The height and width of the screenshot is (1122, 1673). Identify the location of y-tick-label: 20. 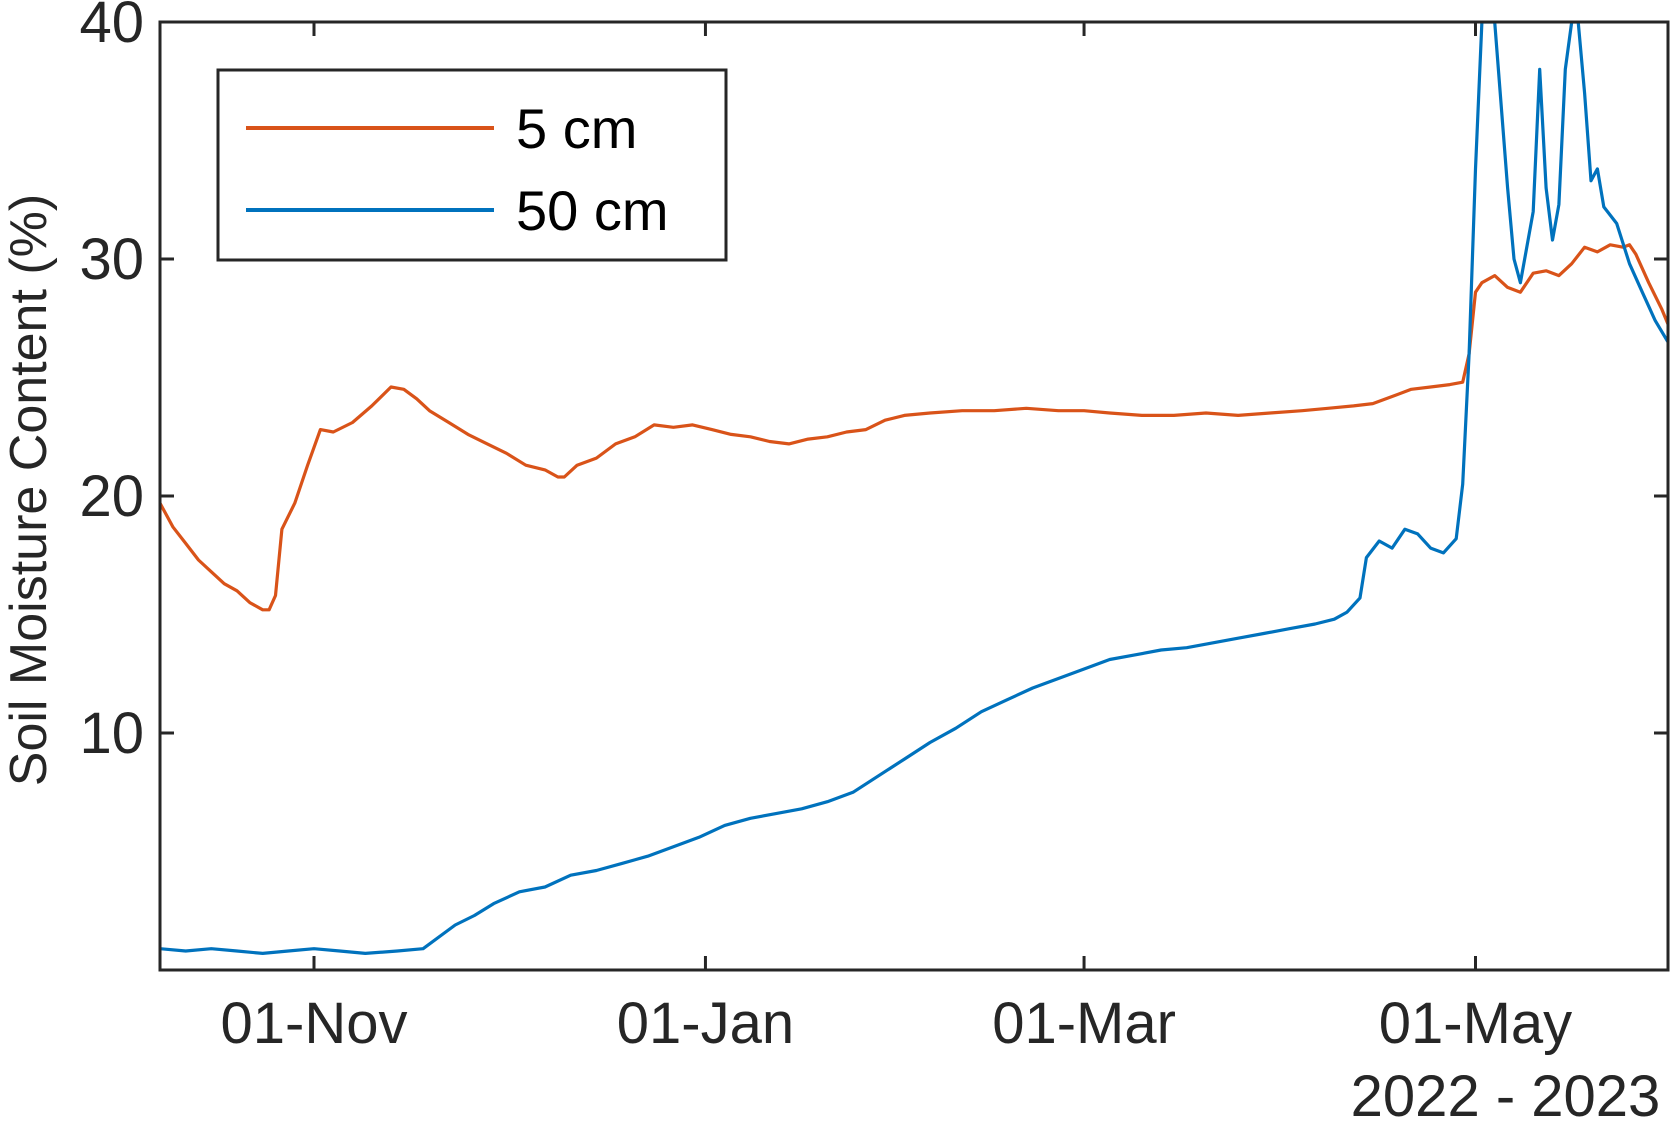
(111, 496).